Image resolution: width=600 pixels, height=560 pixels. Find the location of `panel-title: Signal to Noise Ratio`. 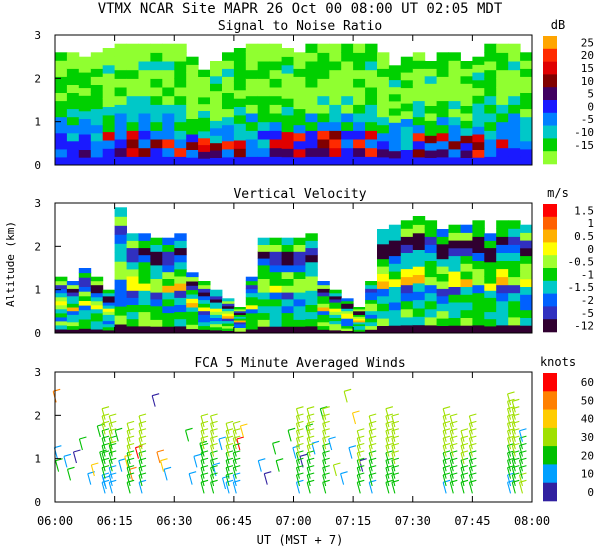

panel-title: Signal to Noise Ratio is located at coordinates (300, 26).